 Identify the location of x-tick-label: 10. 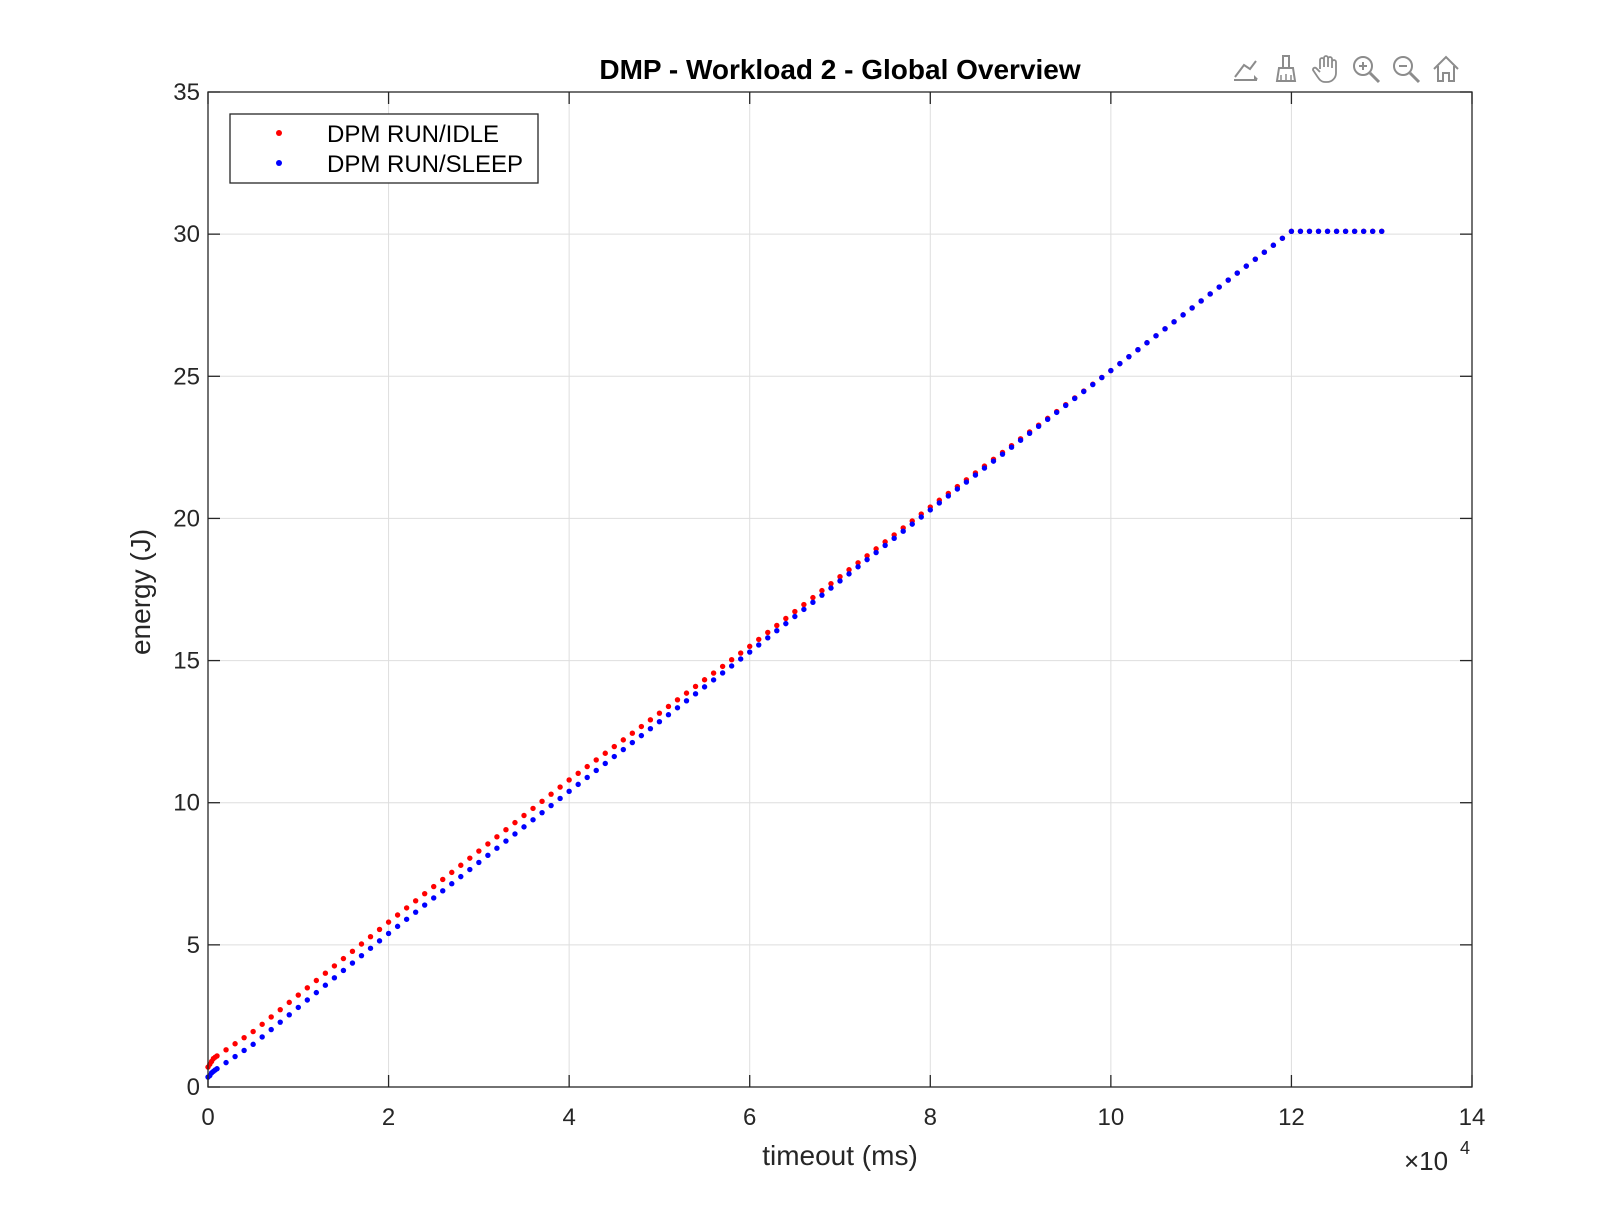
(1111, 1117).